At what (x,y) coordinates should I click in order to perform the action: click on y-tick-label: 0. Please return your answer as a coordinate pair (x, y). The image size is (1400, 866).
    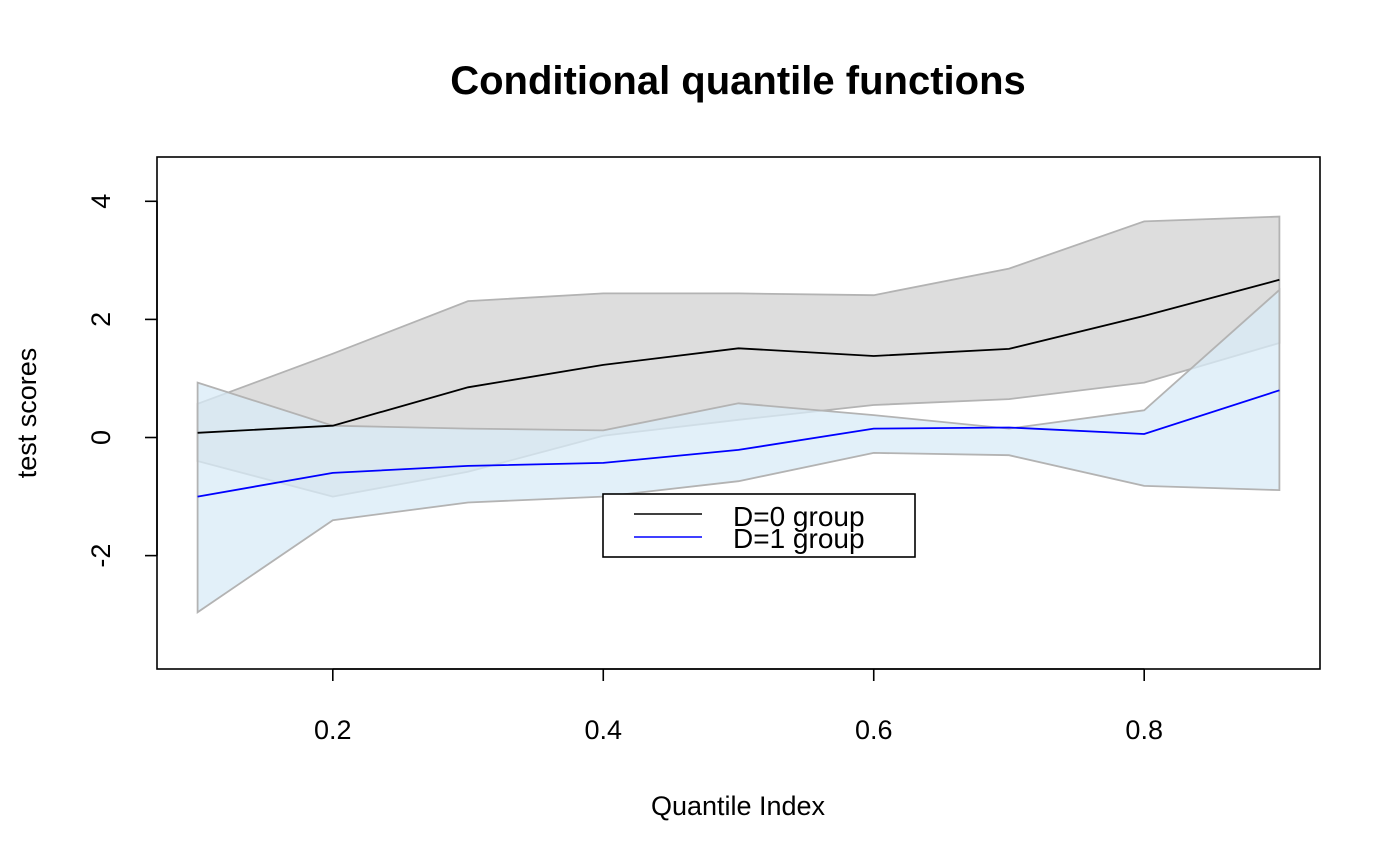
    Looking at the image, I should click on (101, 437).